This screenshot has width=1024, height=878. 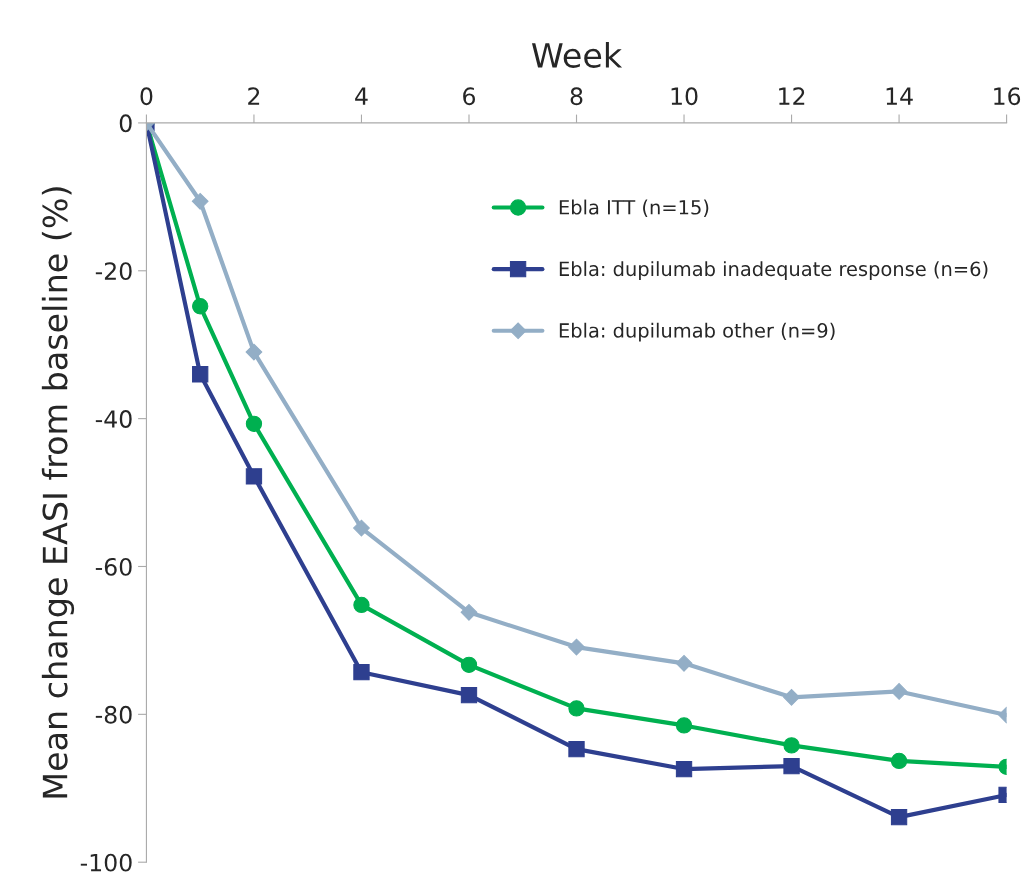 What do you see at coordinates (361, 96) in the screenshot?
I see `x-tick-label: 4` at bounding box center [361, 96].